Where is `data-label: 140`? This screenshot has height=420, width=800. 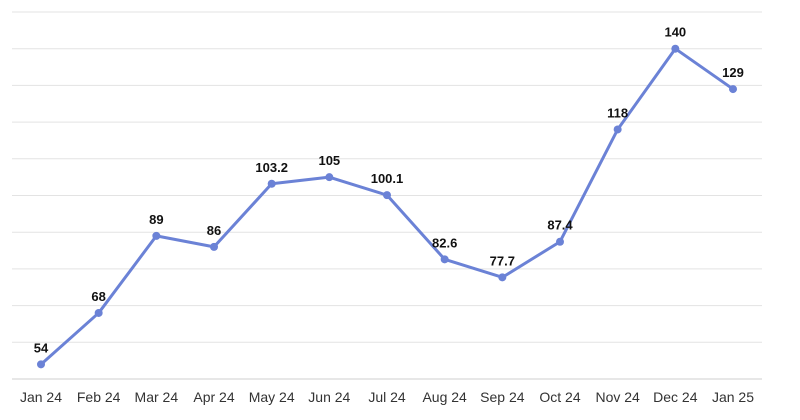
data-label: 140 is located at coordinates (675, 32).